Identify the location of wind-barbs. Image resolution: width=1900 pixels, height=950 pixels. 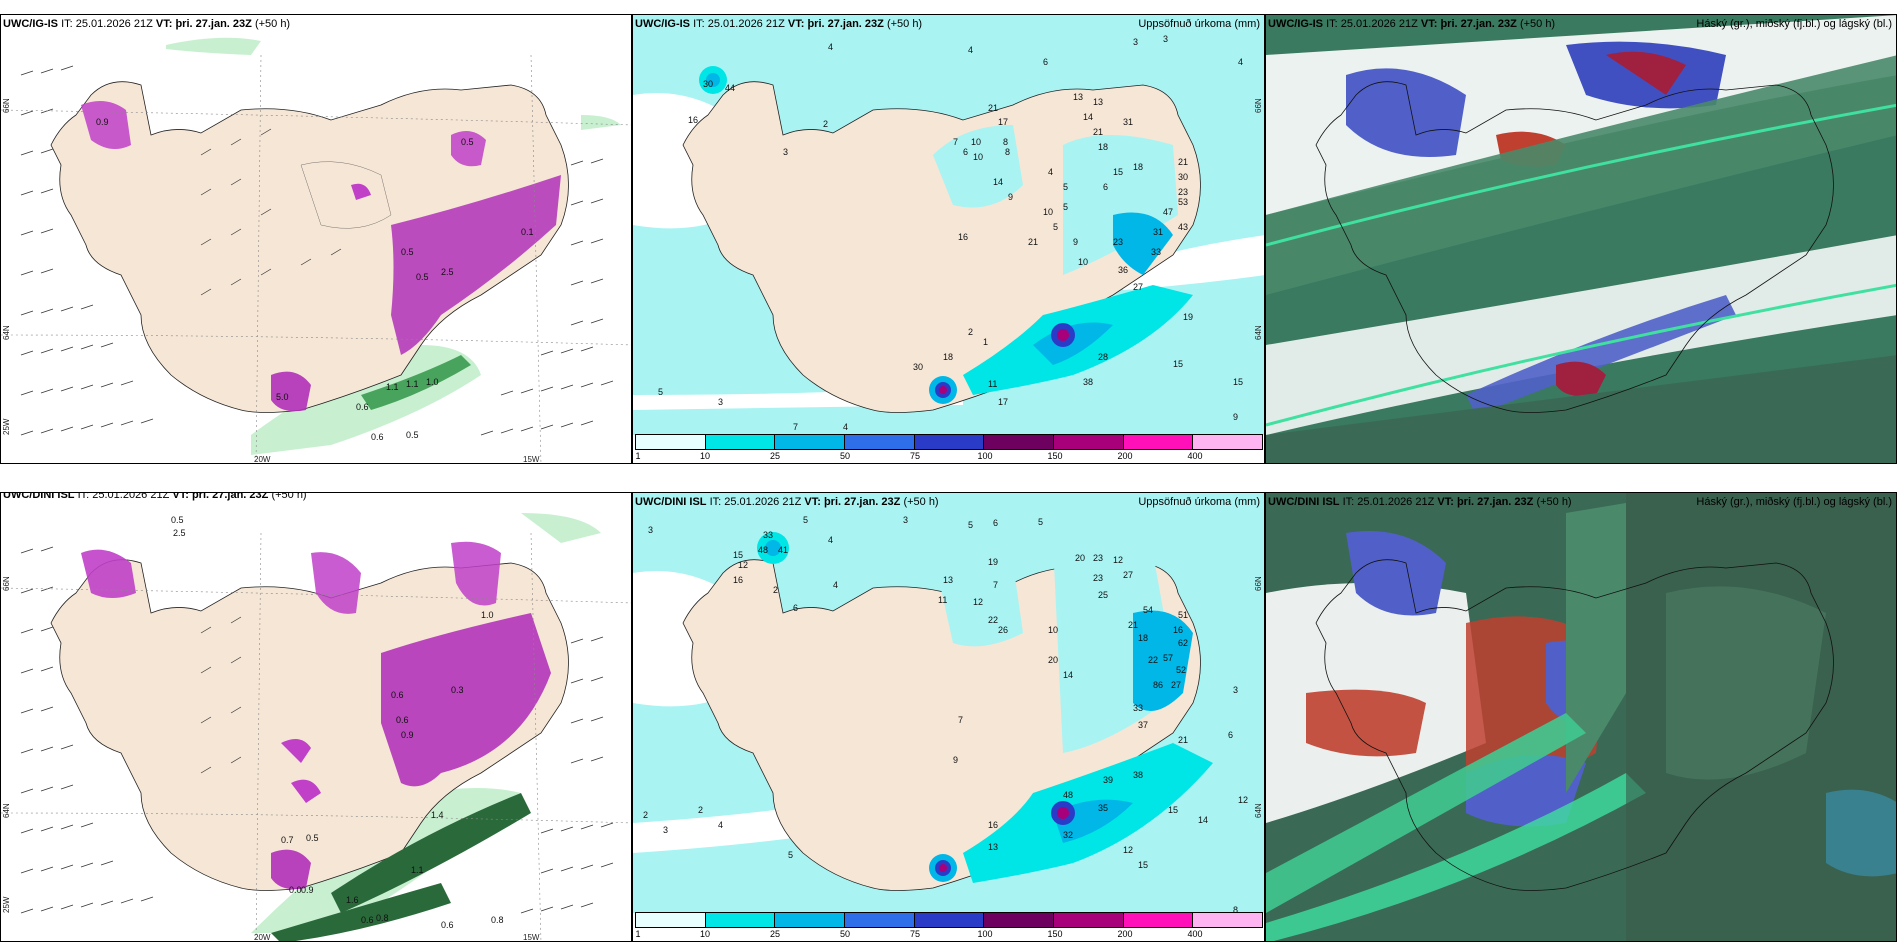
(317, 250).